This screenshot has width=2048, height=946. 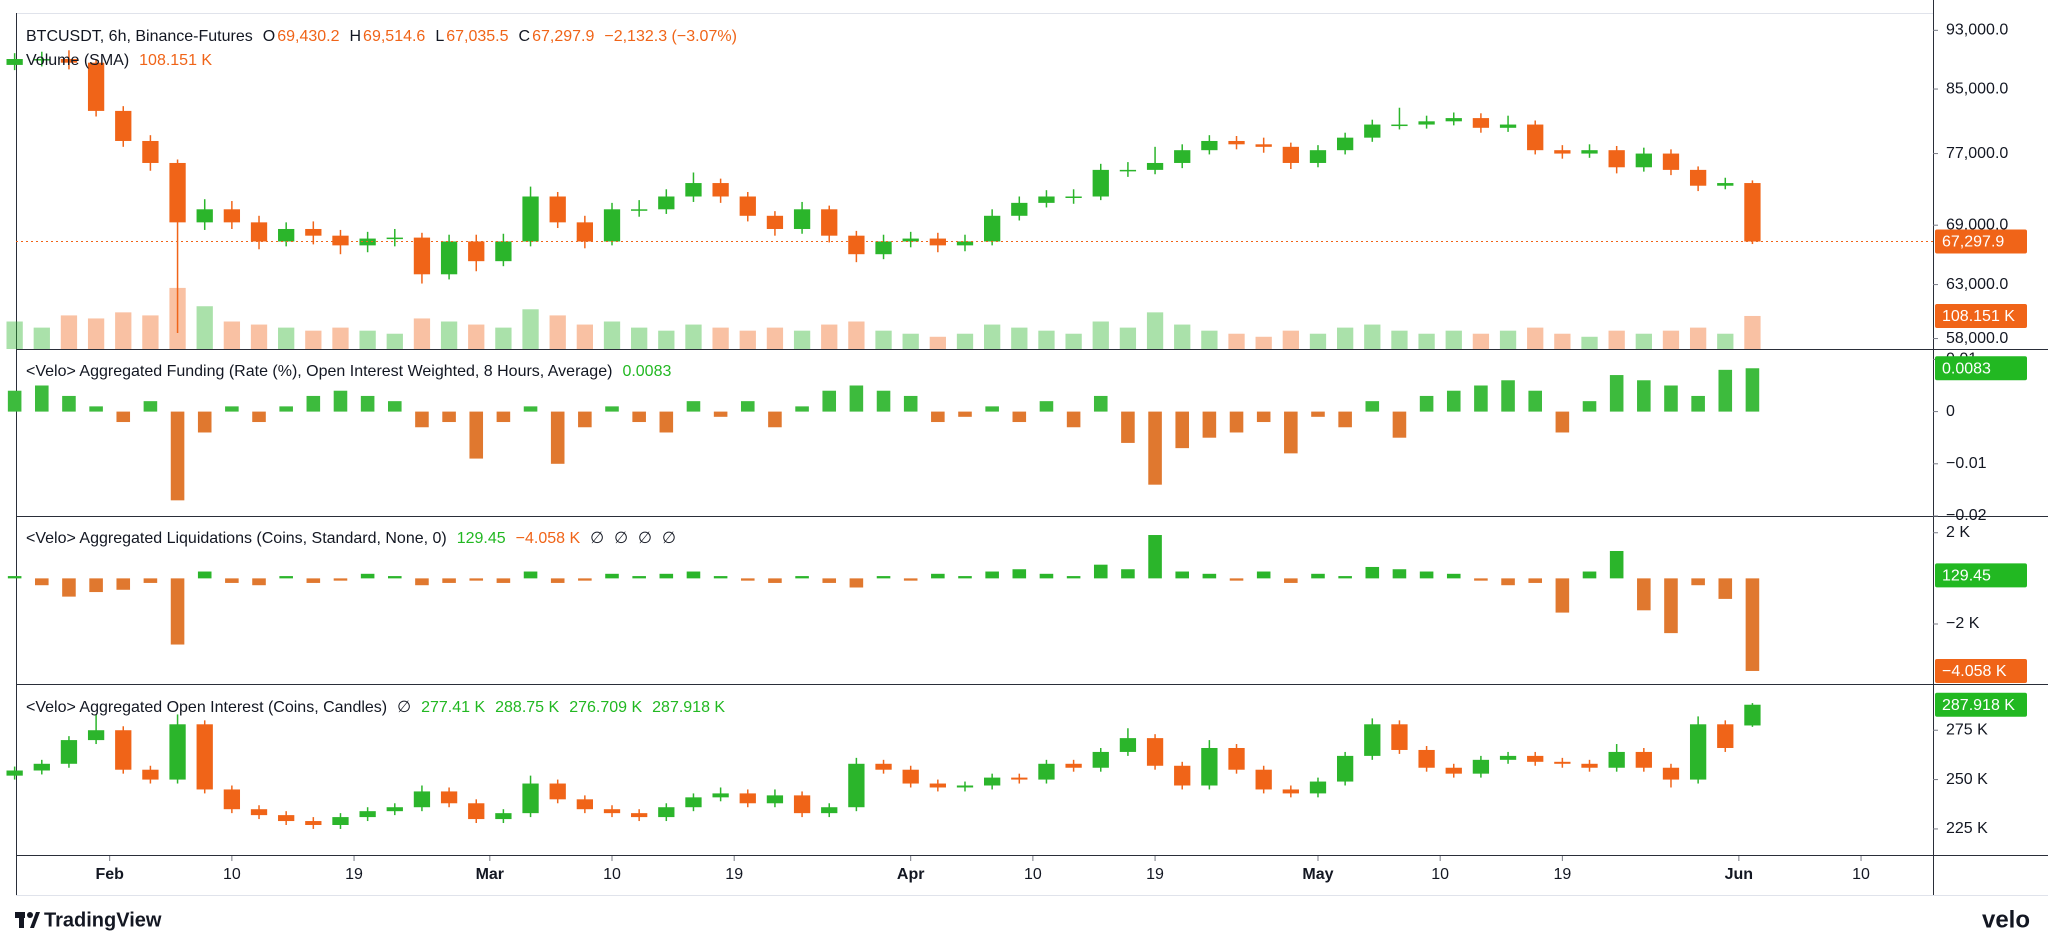 I want to click on tradingview-logo: TradingView, so click(x=88, y=920).